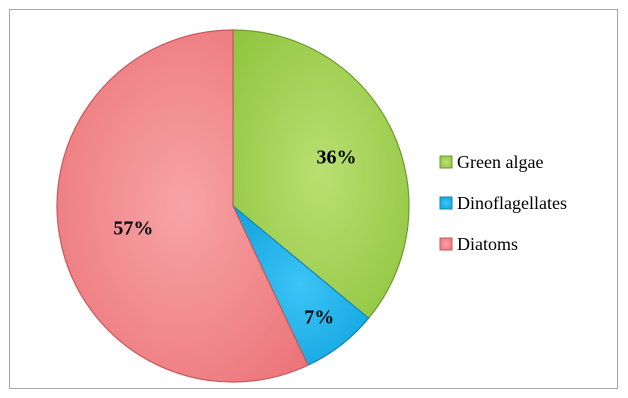 The width and height of the screenshot is (628, 398). I want to click on legend-swatch-diatoms, so click(446, 244).